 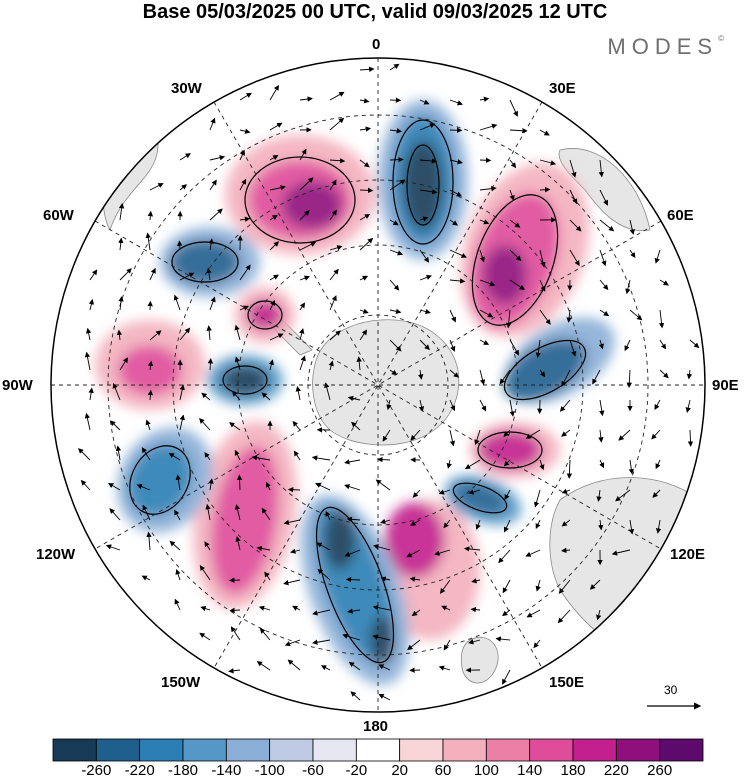 What do you see at coordinates (269, 770) in the screenshot?
I see `colorbar-tick-label: -100` at bounding box center [269, 770].